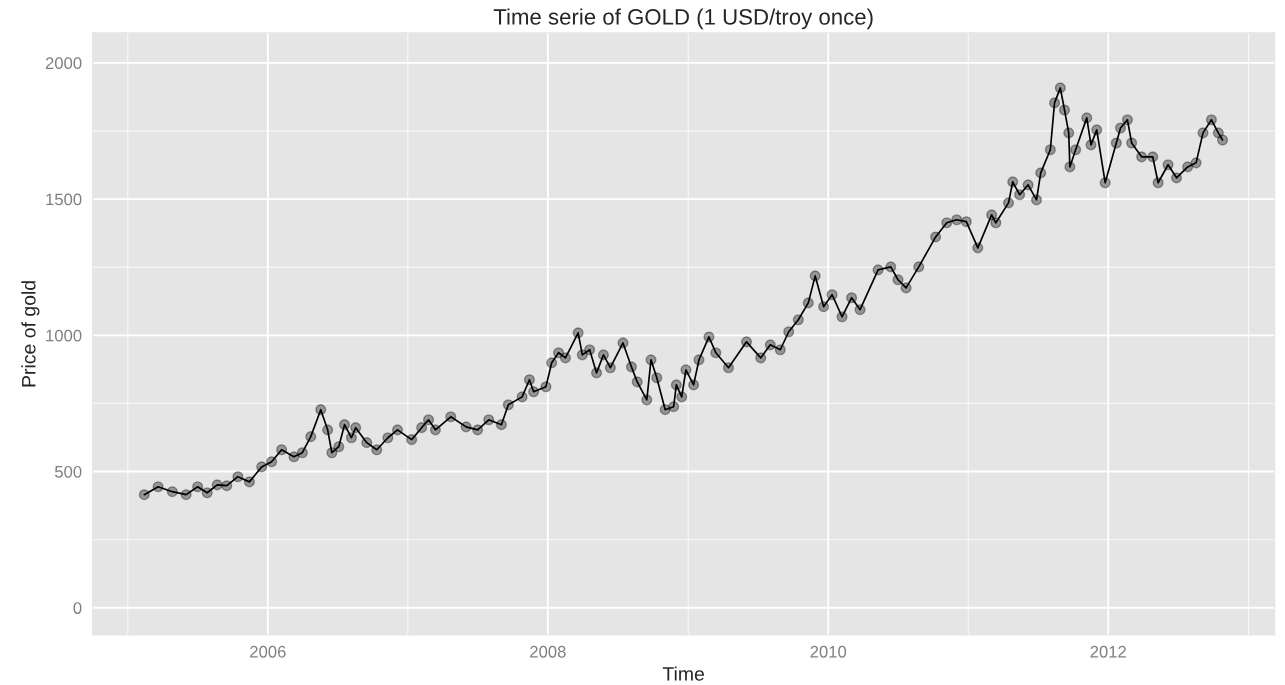  What do you see at coordinates (64, 199) in the screenshot?
I see `y-tick-label: 1500` at bounding box center [64, 199].